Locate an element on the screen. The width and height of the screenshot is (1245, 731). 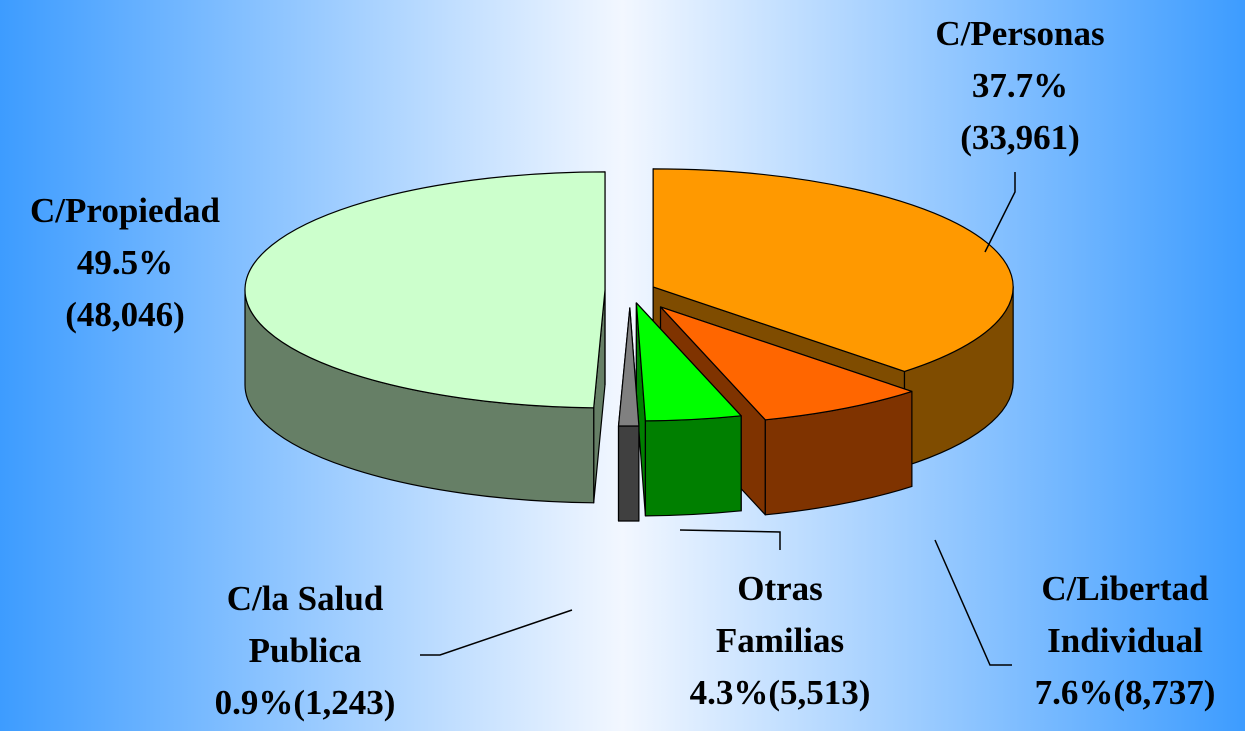
category-label: Individual is located at coordinates (1125, 640).